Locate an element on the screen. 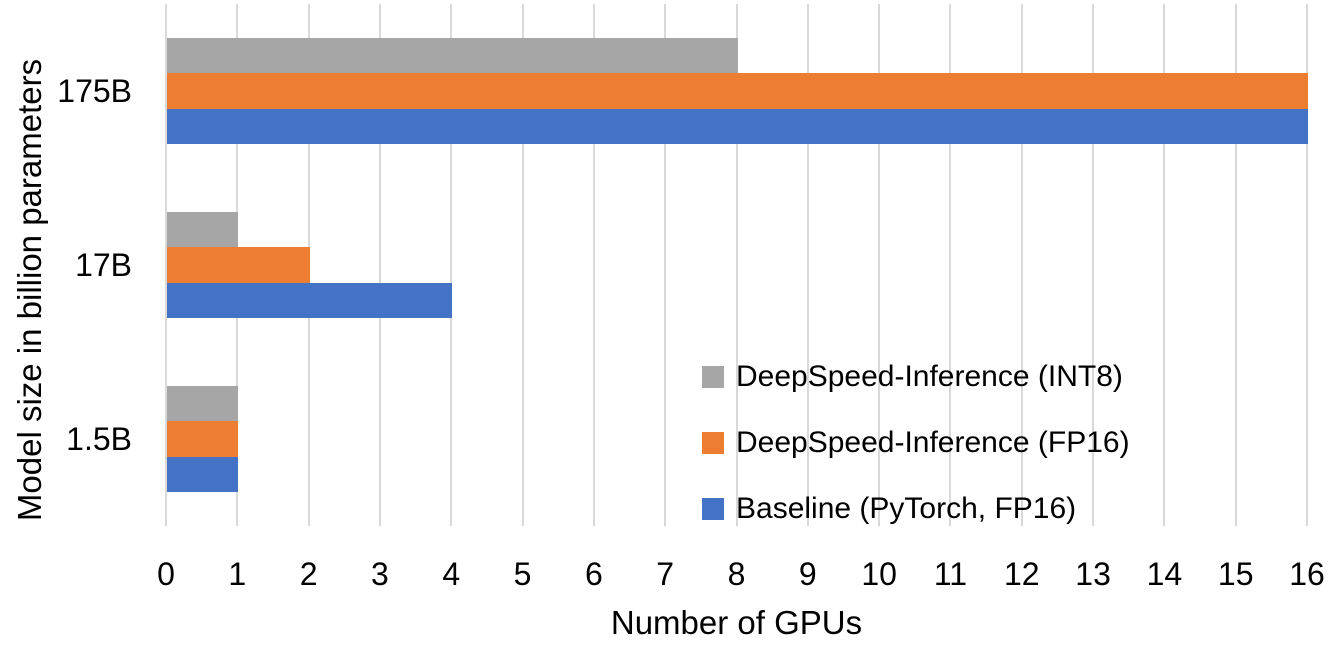 The width and height of the screenshot is (1335, 649). x-axis-title: Number of GPUs is located at coordinates (736, 622).